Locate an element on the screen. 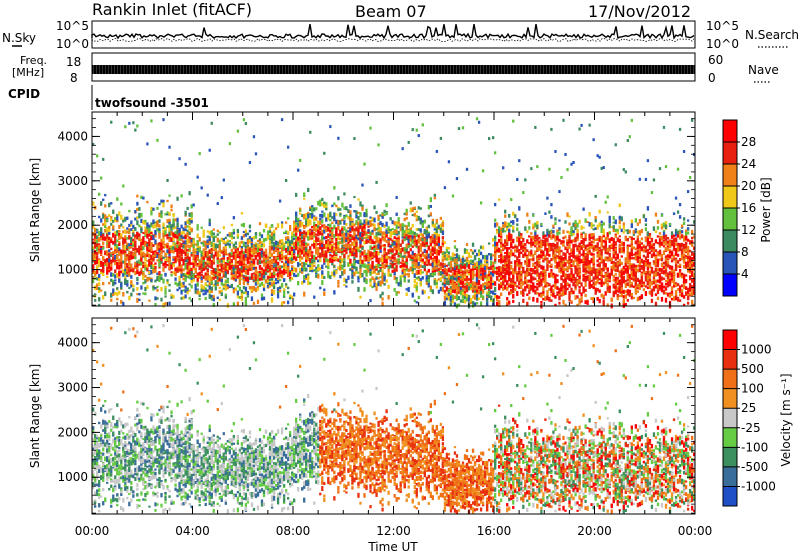 Image resolution: width=800 pixels, height=559 pixels. nave-label: Nave is located at coordinates (763, 70).